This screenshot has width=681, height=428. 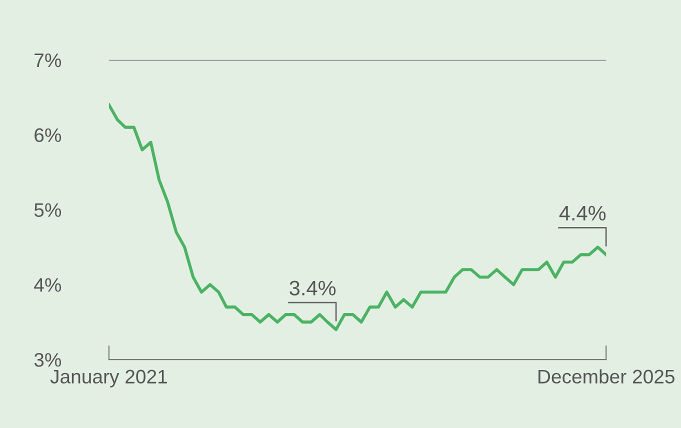 What do you see at coordinates (108, 379) in the screenshot?
I see `x-tick-label: January 2021` at bounding box center [108, 379].